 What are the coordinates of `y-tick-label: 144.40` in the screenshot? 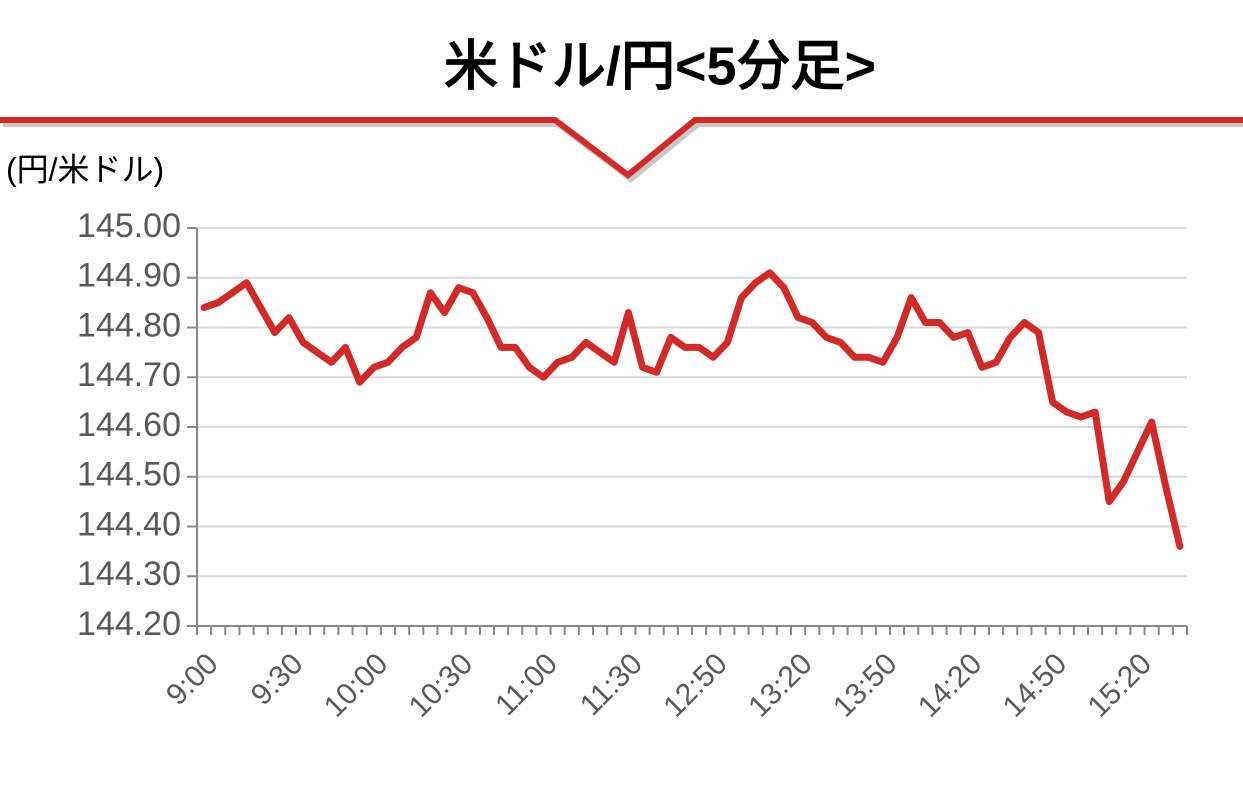 It's located at (129, 524).